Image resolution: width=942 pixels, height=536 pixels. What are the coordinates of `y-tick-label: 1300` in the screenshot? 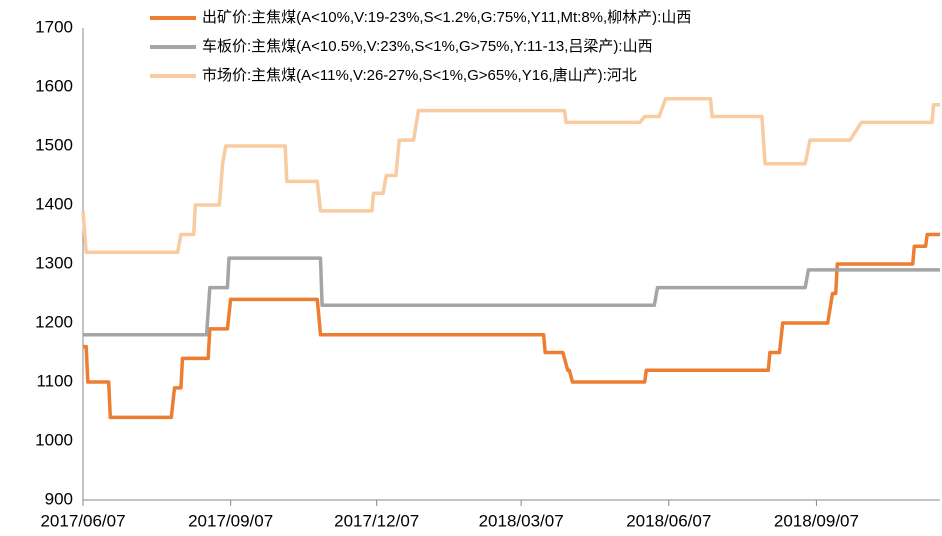 It's located at (54, 262).